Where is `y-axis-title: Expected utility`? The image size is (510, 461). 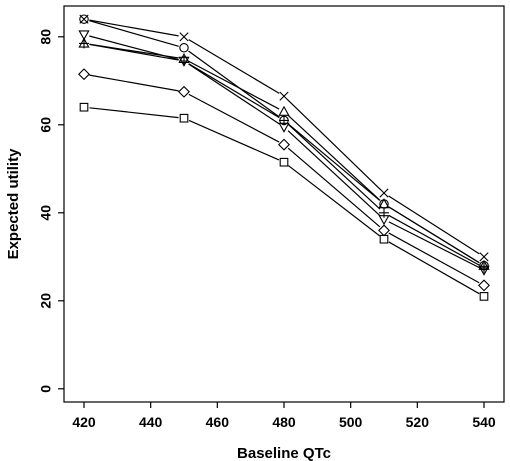
y-axis-title: Expected utility is located at coordinates (13, 204).